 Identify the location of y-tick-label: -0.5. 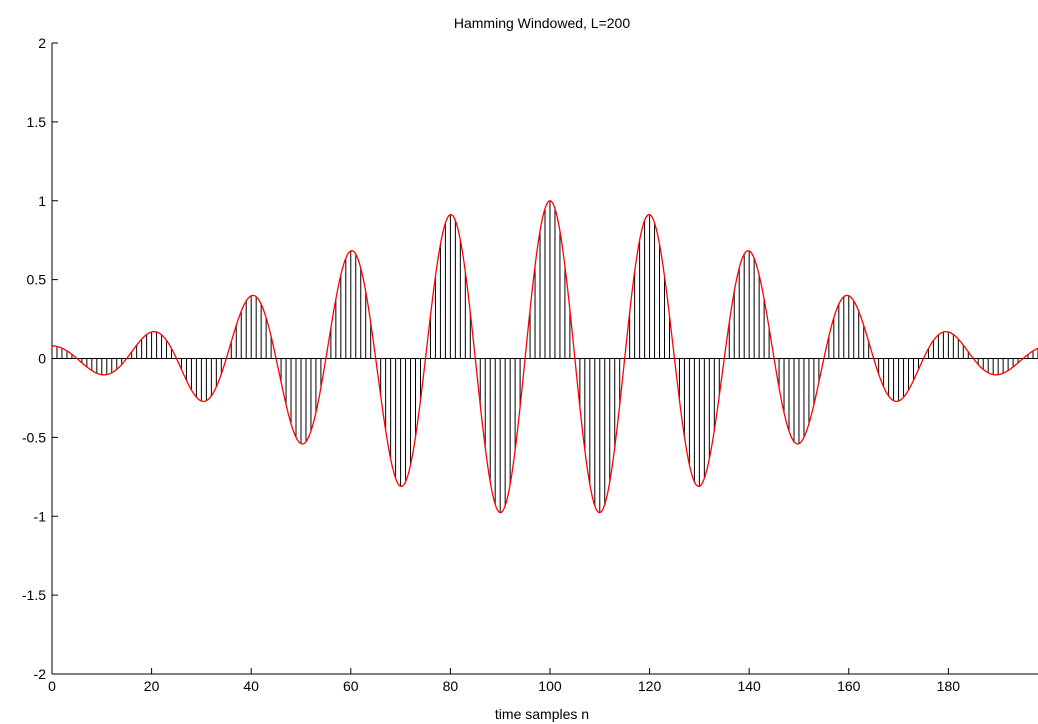
(34, 437).